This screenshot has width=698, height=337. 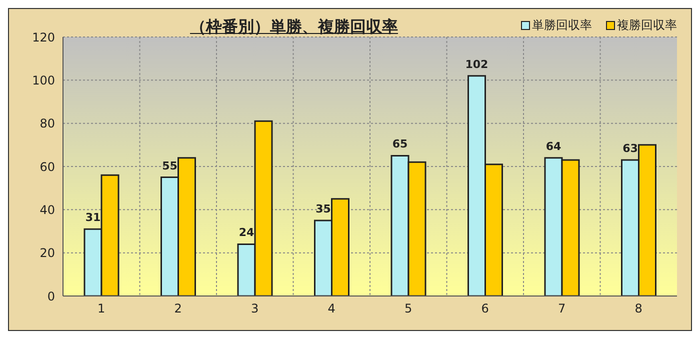 I want to click on data-label: 63, so click(x=630, y=149).